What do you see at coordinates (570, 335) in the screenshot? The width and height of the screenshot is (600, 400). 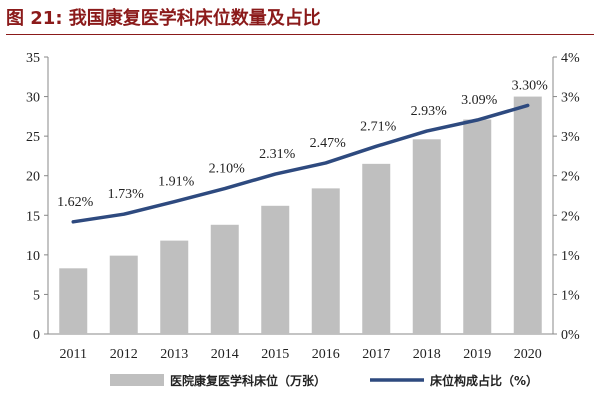 I see `right-tick-label: 0%` at bounding box center [570, 335].